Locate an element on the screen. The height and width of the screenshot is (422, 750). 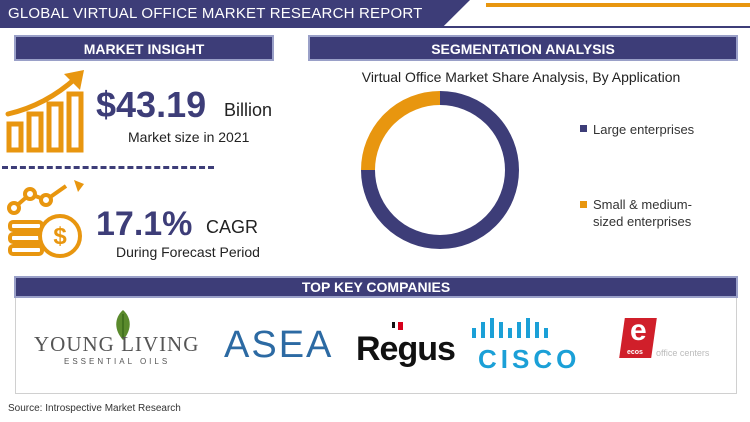
segmentation-heading: SEGMENTATION ANALYSIS is located at coordinates (523, 48).